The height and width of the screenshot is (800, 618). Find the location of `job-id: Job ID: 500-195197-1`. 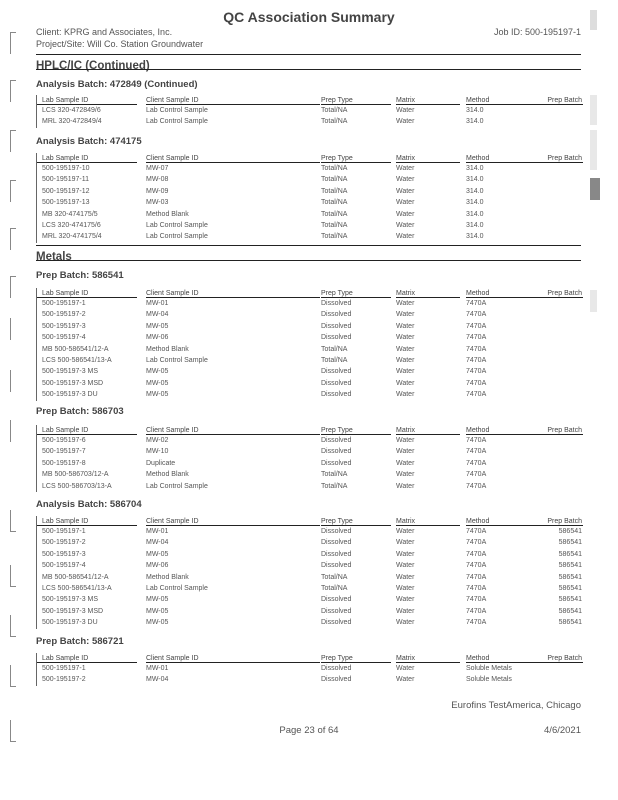

job-id: Job ID: 500-195197-1 is located at coordinates (537, 32).